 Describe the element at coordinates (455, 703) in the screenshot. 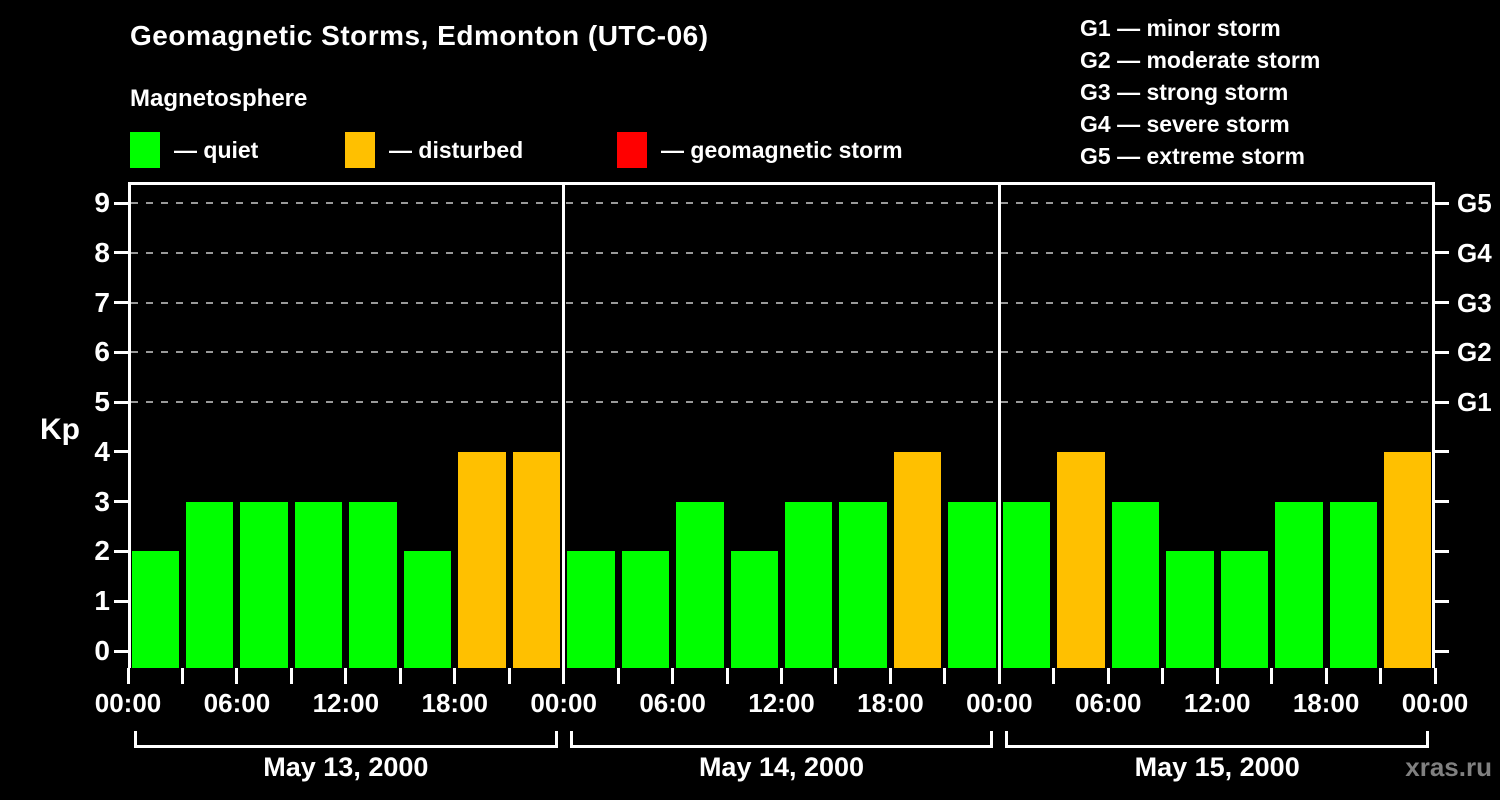

I see `x-tick-label: 18:00` at that location.